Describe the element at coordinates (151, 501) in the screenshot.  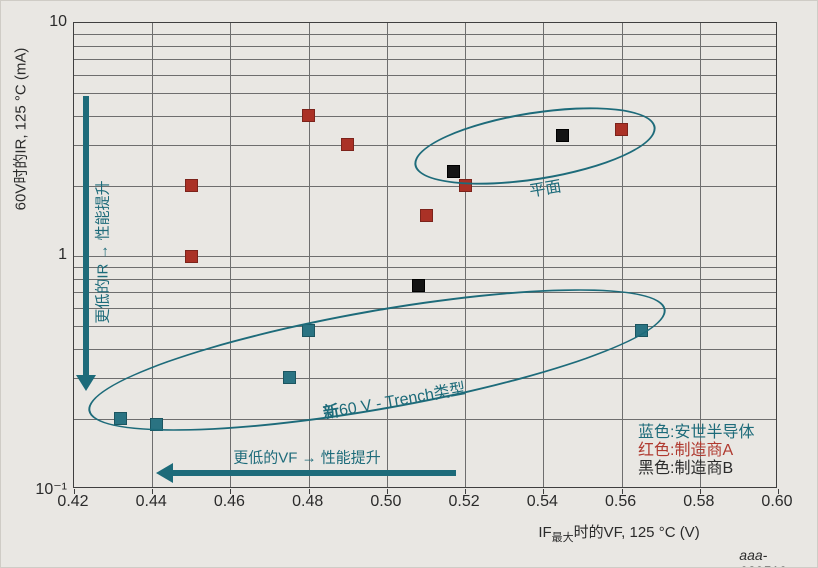
I see `x-tick-label: 0.44` at that location.